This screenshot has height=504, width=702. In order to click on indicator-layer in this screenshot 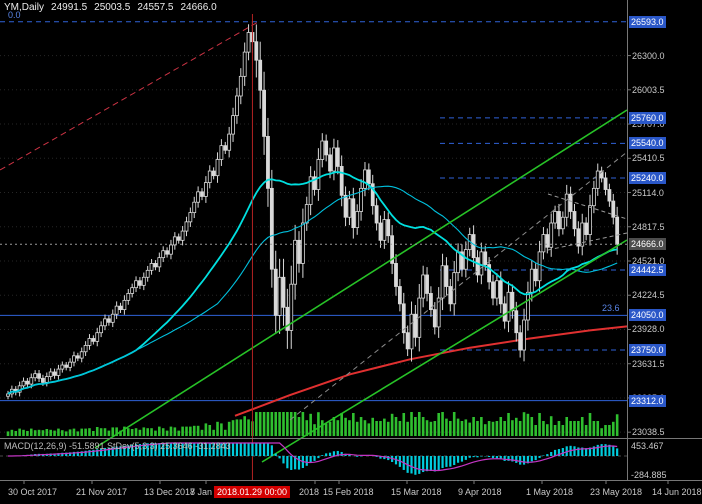, I will do `click(313, 458)`.